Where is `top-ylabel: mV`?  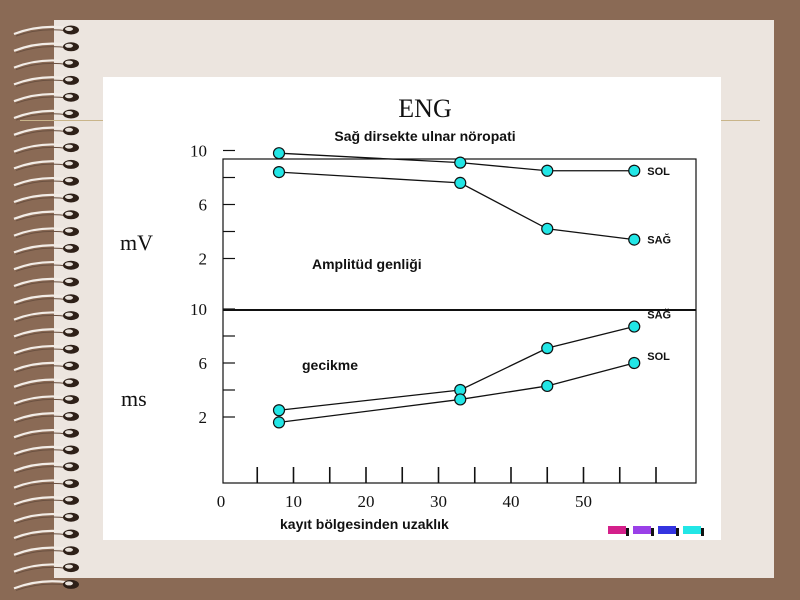 top-ylabel: mV is located at coordinates (136, 242).